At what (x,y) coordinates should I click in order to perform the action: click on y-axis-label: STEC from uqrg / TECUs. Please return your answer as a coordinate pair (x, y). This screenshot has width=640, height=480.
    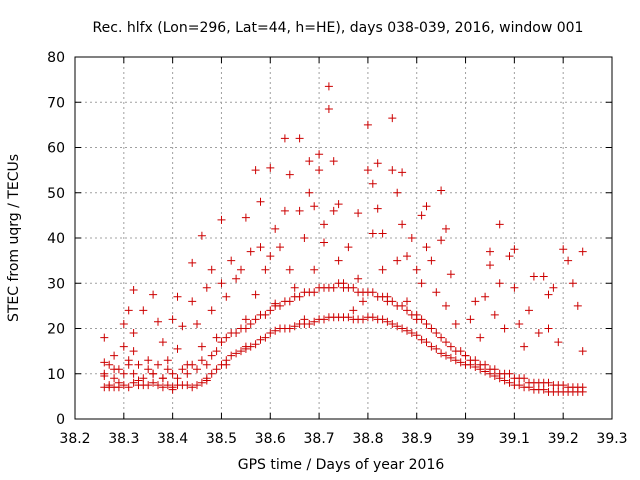
    Looking at the image, I should click on (14, 238).